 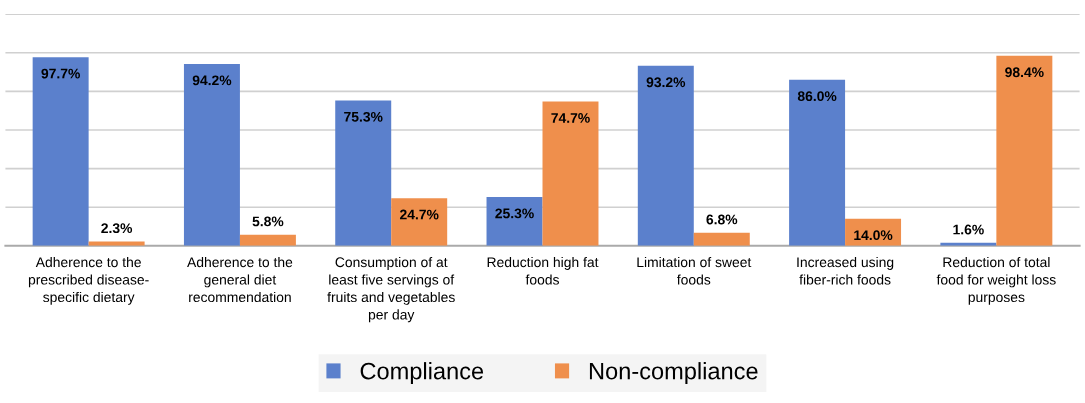 What do you see at coordinates (419, 214) in the screenshot?
I see `data-label: 24.7%` at bounding box center [419, 214].